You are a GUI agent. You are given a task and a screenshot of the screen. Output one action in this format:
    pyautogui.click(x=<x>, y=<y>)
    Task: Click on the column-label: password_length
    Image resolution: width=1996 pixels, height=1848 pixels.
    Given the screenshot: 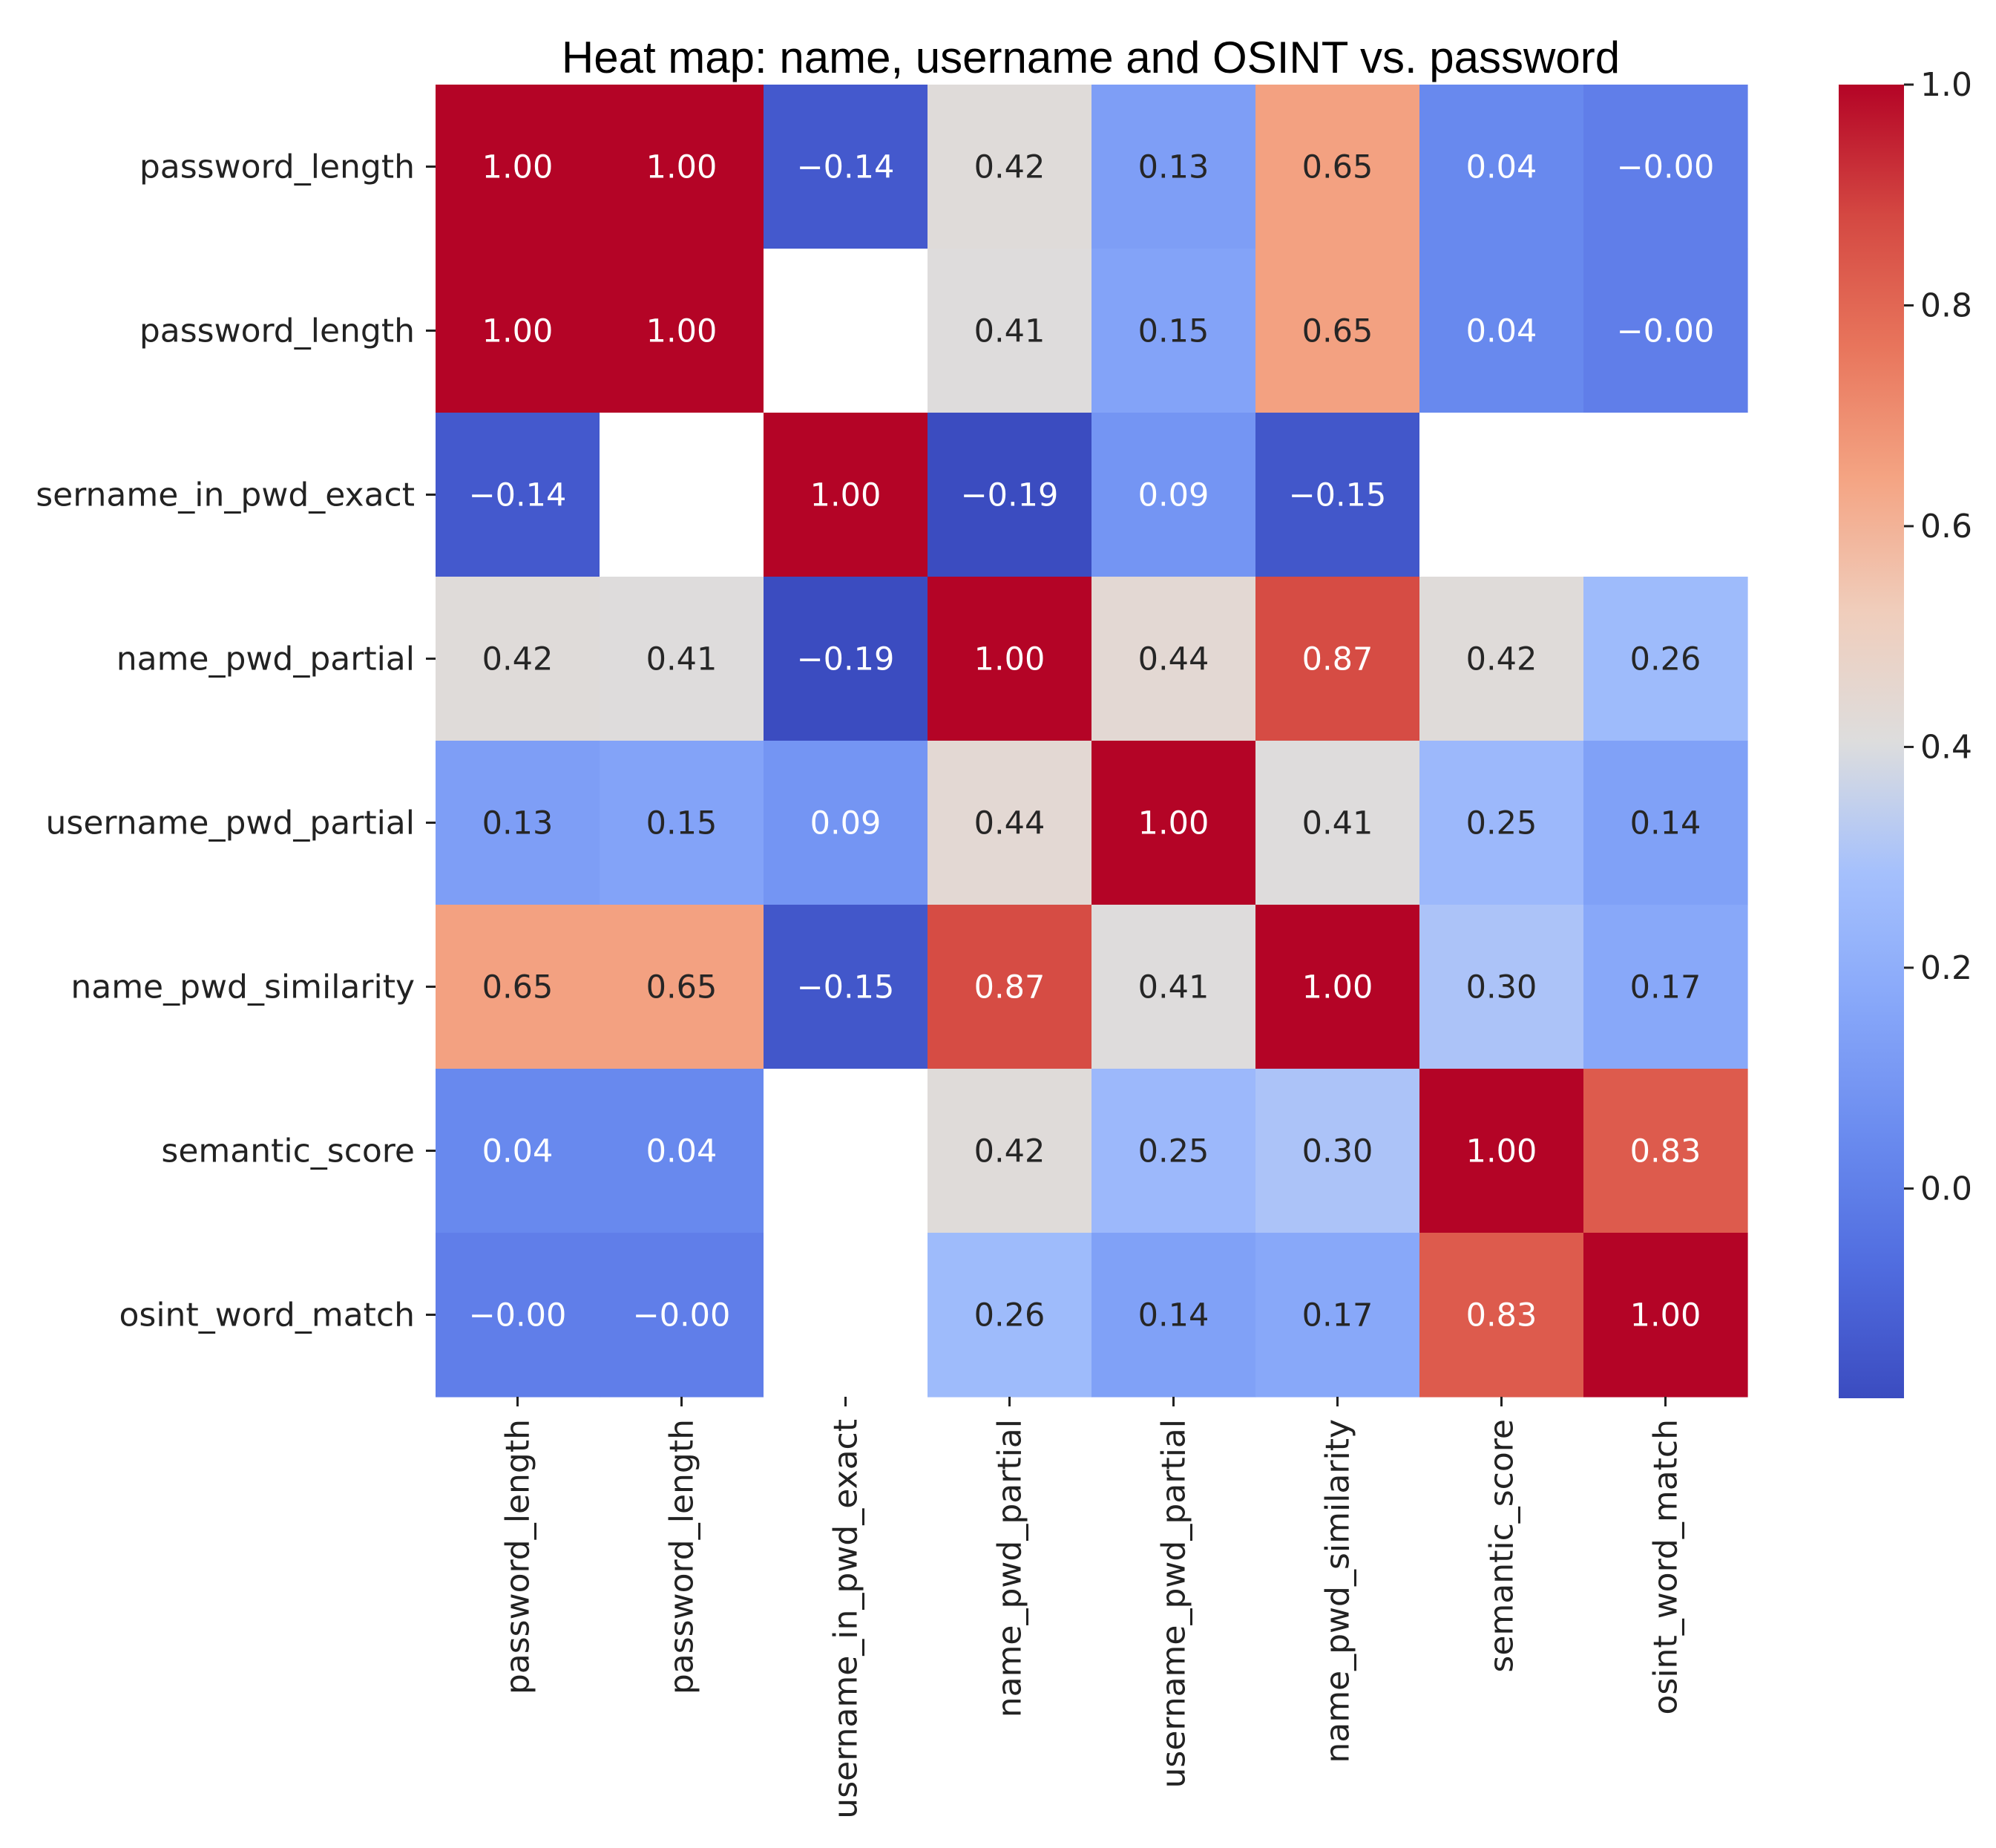 What is the action you would take?
    pyautogui.click(x=518, y=1556)
    